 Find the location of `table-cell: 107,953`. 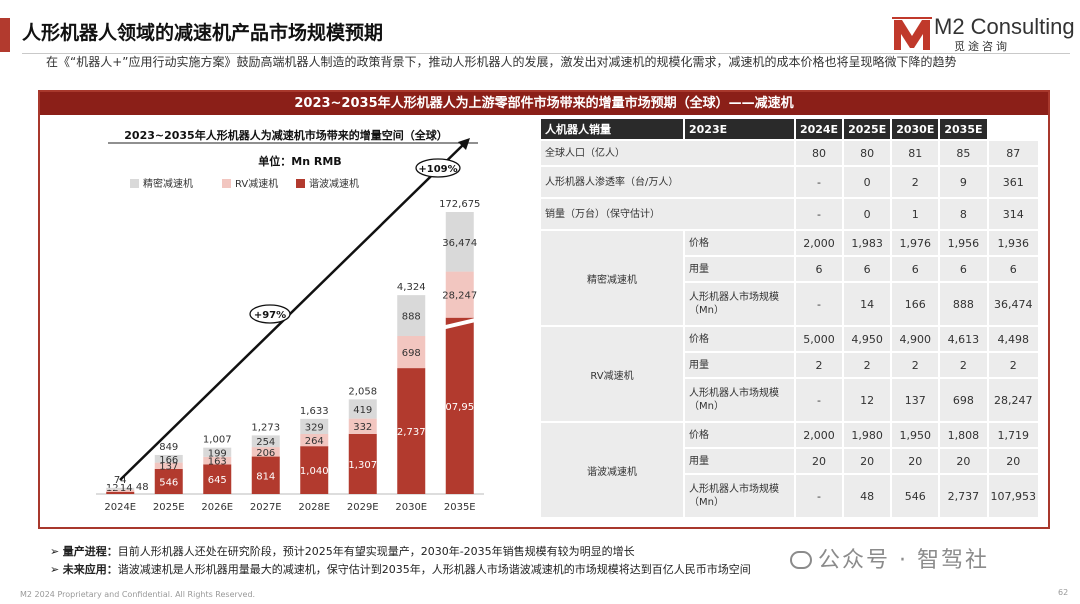

table-cell: 107,953 is located at coordinates (1013, 496).